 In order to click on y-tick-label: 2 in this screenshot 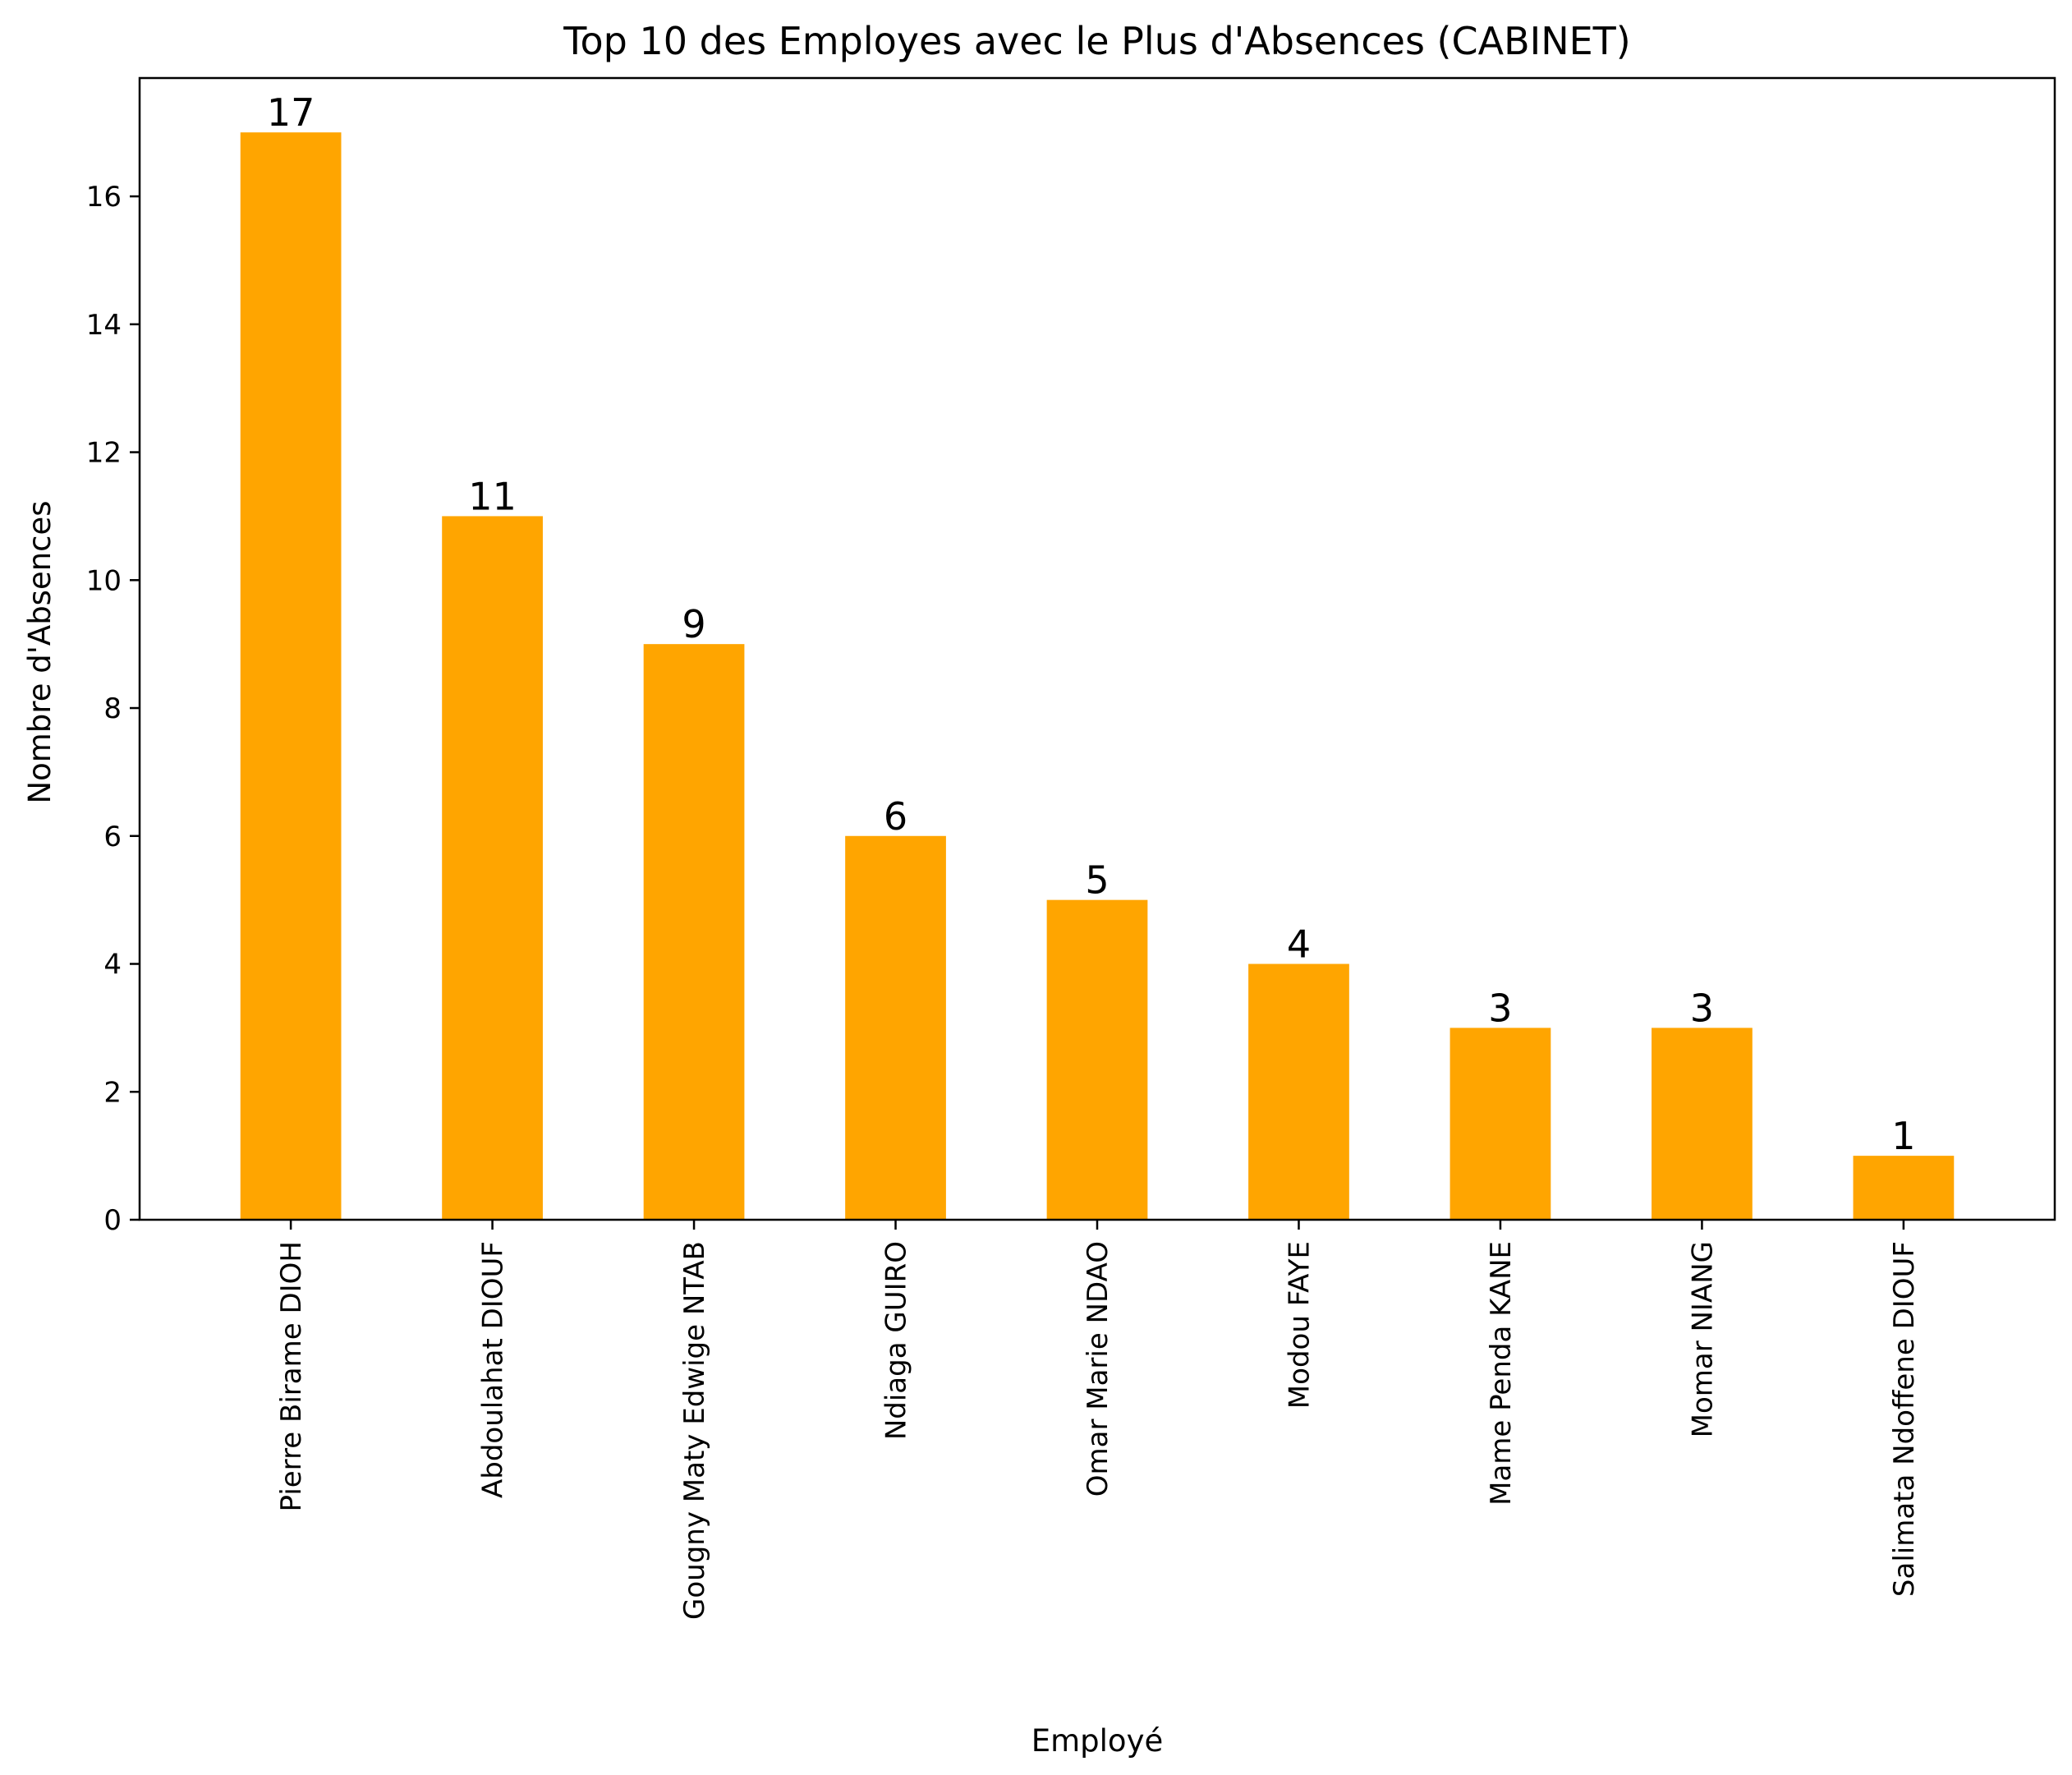, I will do `click(113, 1092)`.